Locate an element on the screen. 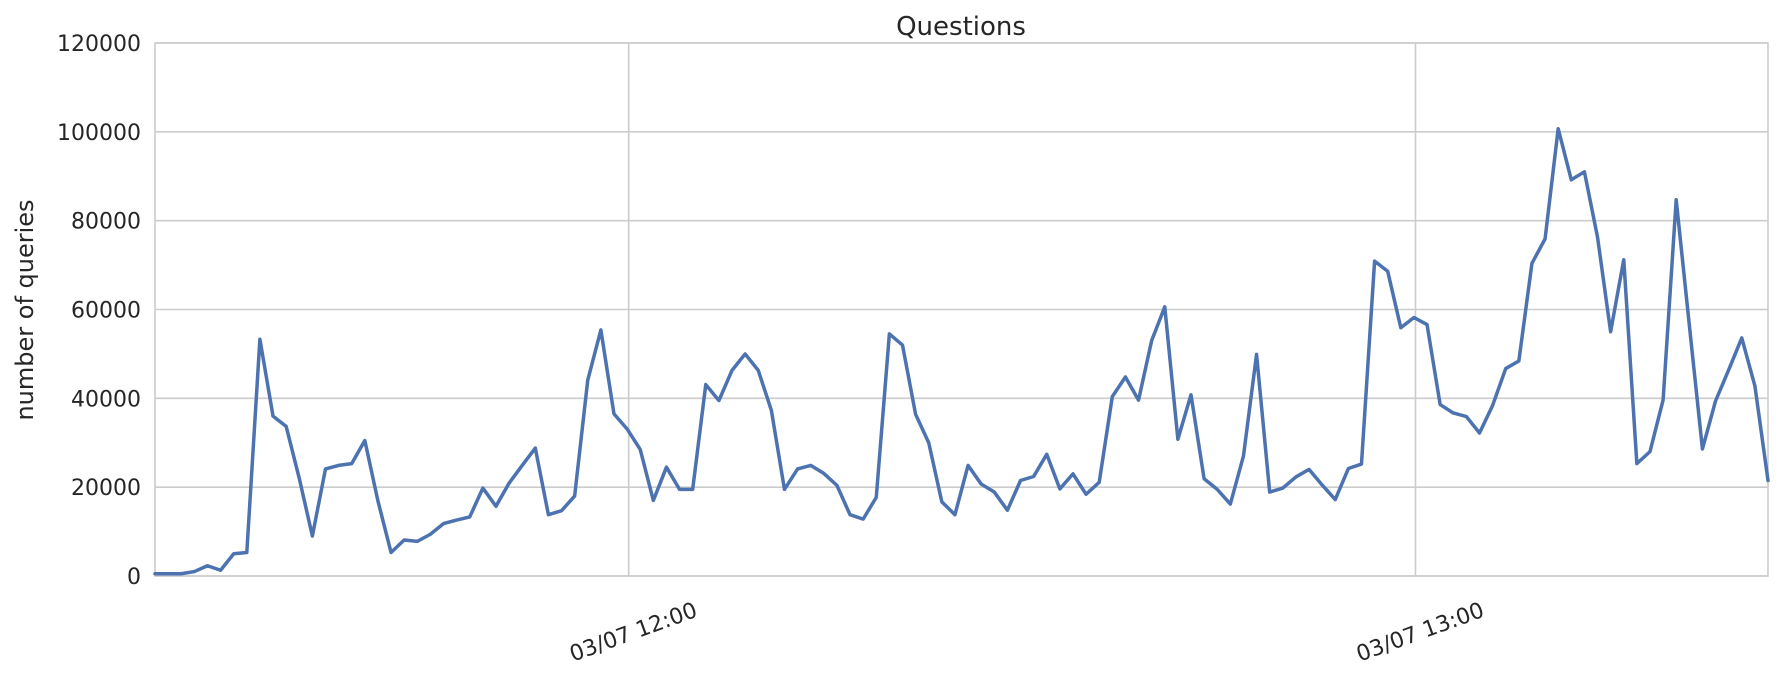  y-tick-label: 60000 is located at coordinates (106, 311).